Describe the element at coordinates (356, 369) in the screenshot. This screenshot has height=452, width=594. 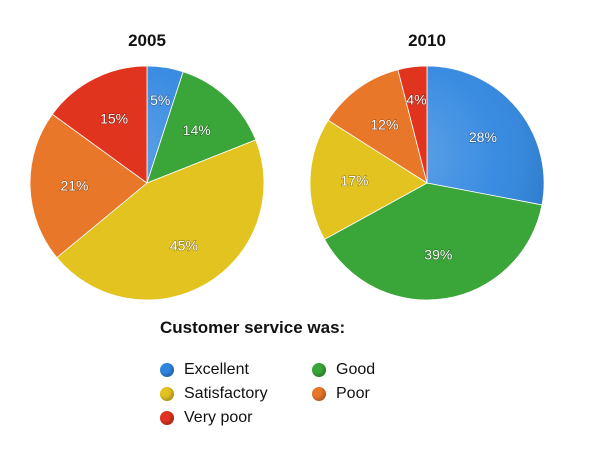
I see `legend-label-good: Good` at that location.